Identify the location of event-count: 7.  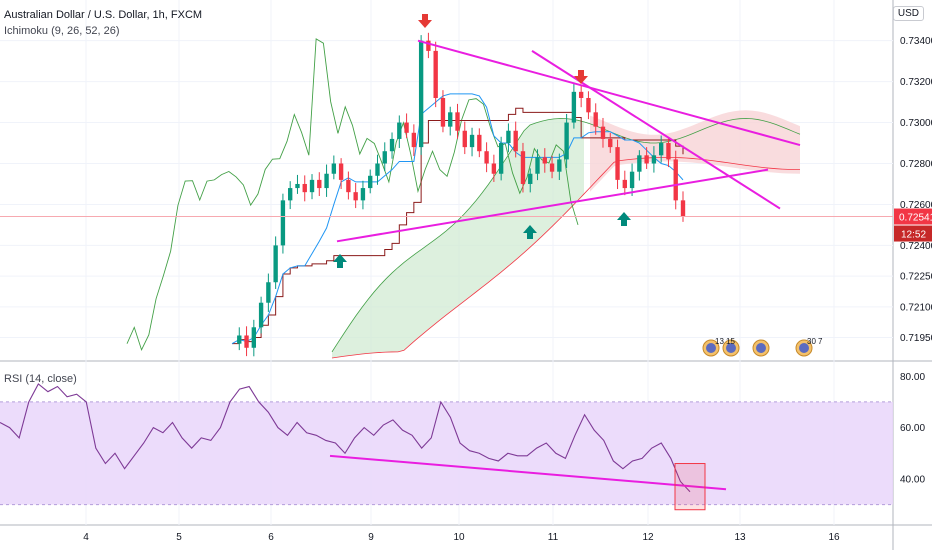
(820, 341).